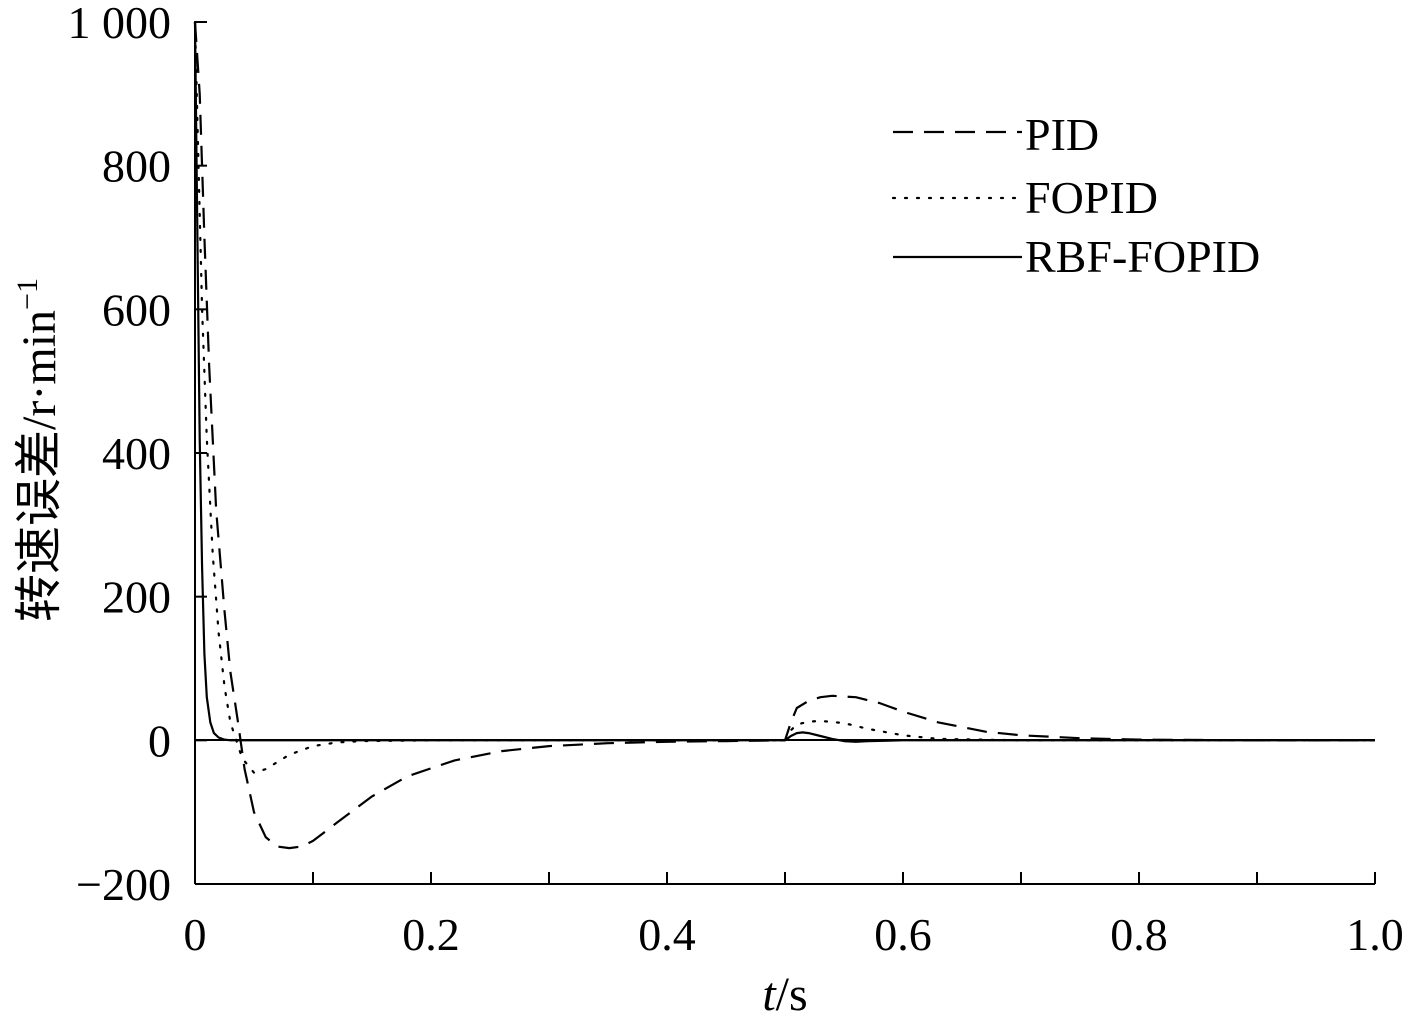  Describe the element at coordinates (136, 309) in the screenshot. I see `y-tick-label: 600` at that location.